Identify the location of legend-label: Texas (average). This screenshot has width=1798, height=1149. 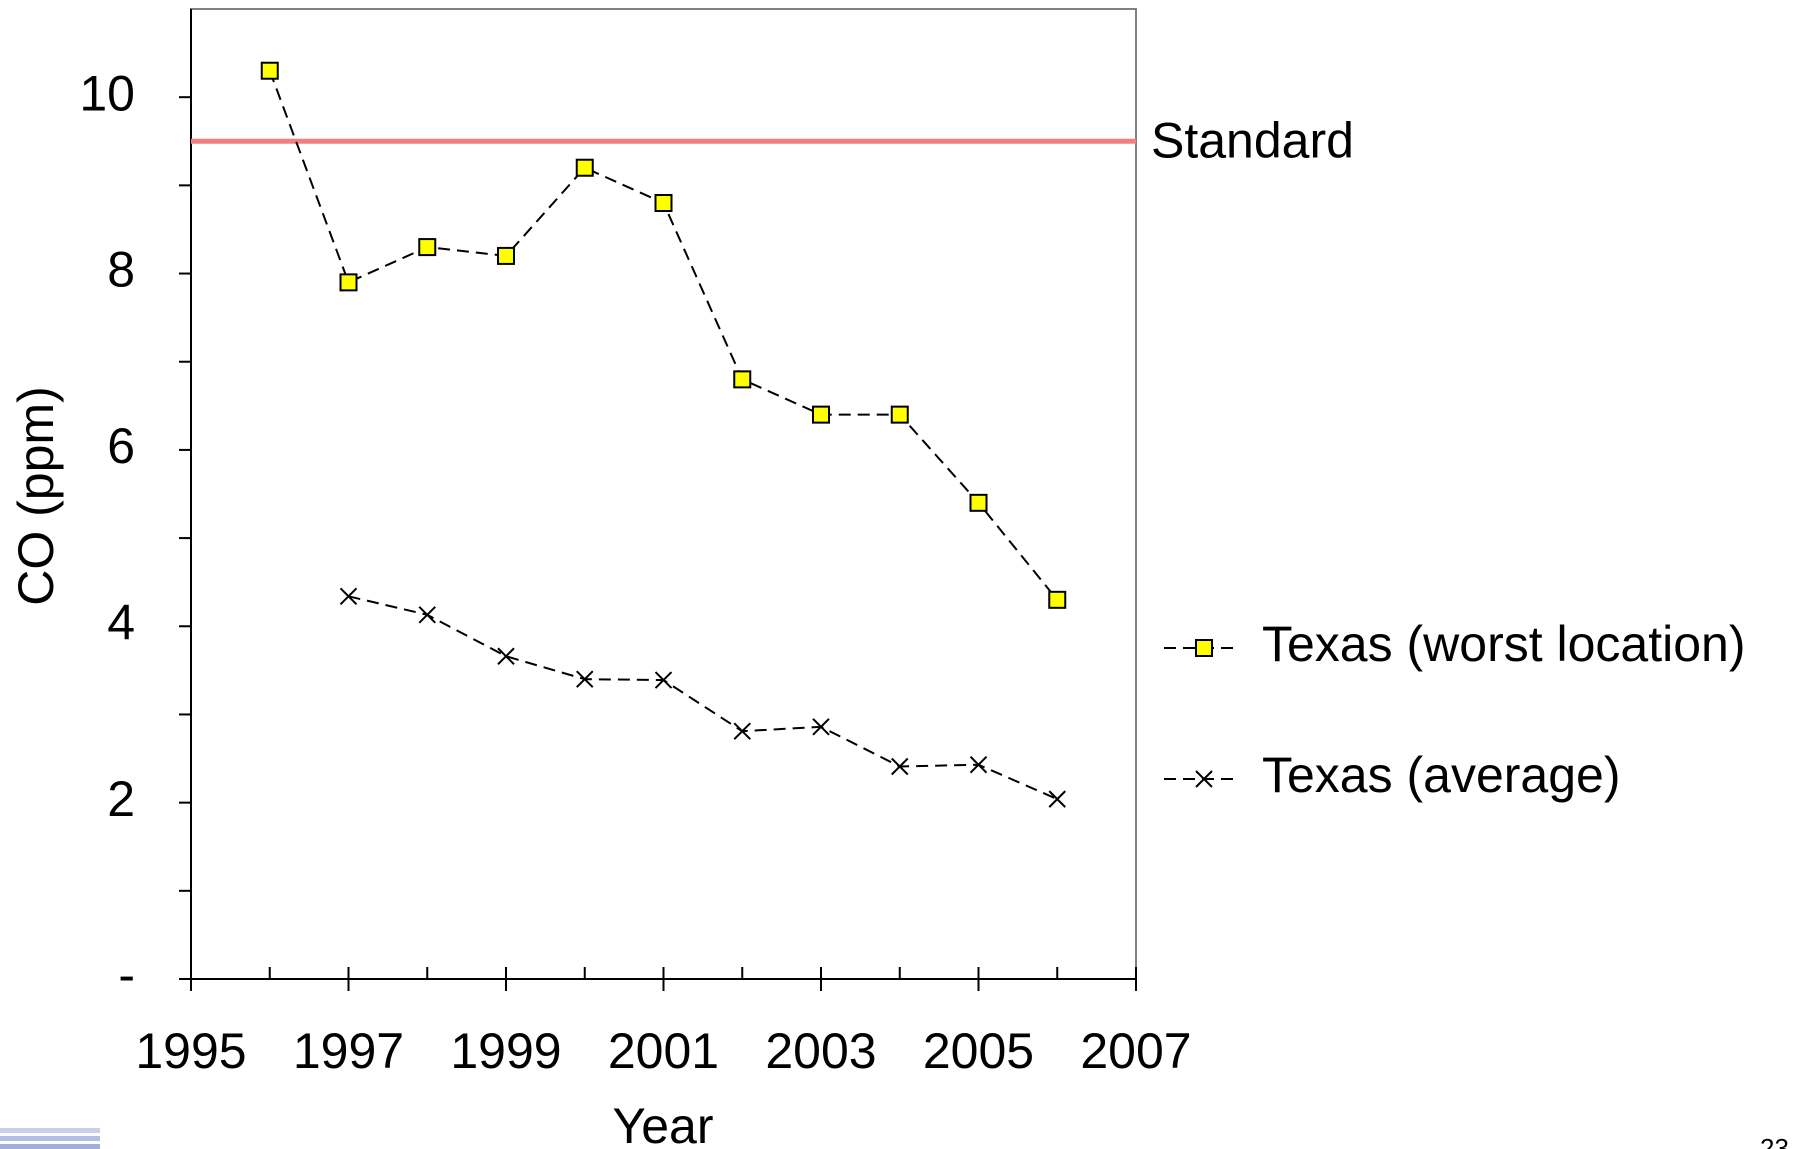
(1441, 775).